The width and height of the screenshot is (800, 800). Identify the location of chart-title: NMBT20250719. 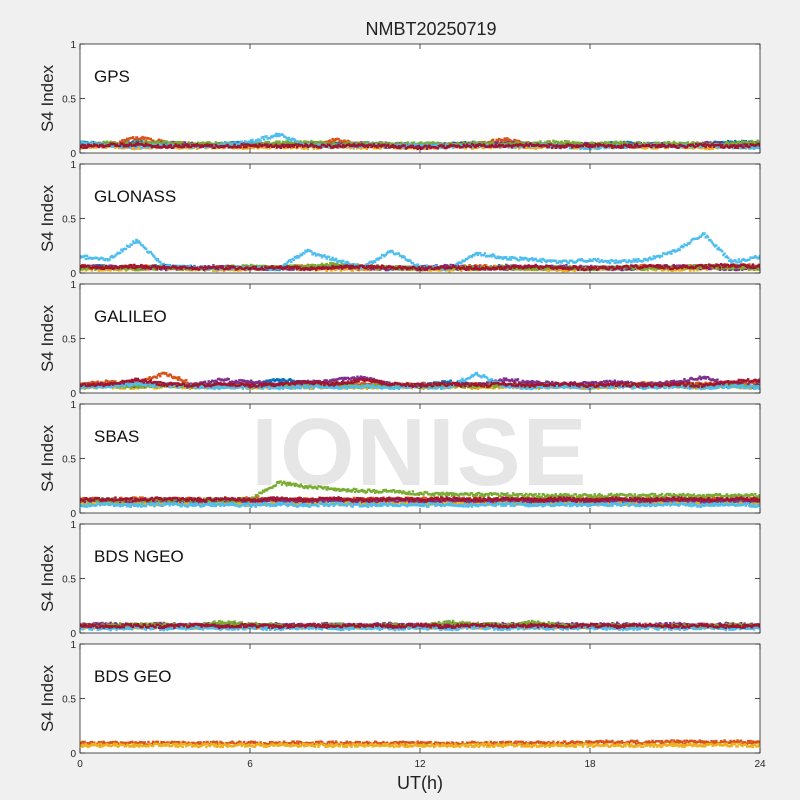
(430, 29).